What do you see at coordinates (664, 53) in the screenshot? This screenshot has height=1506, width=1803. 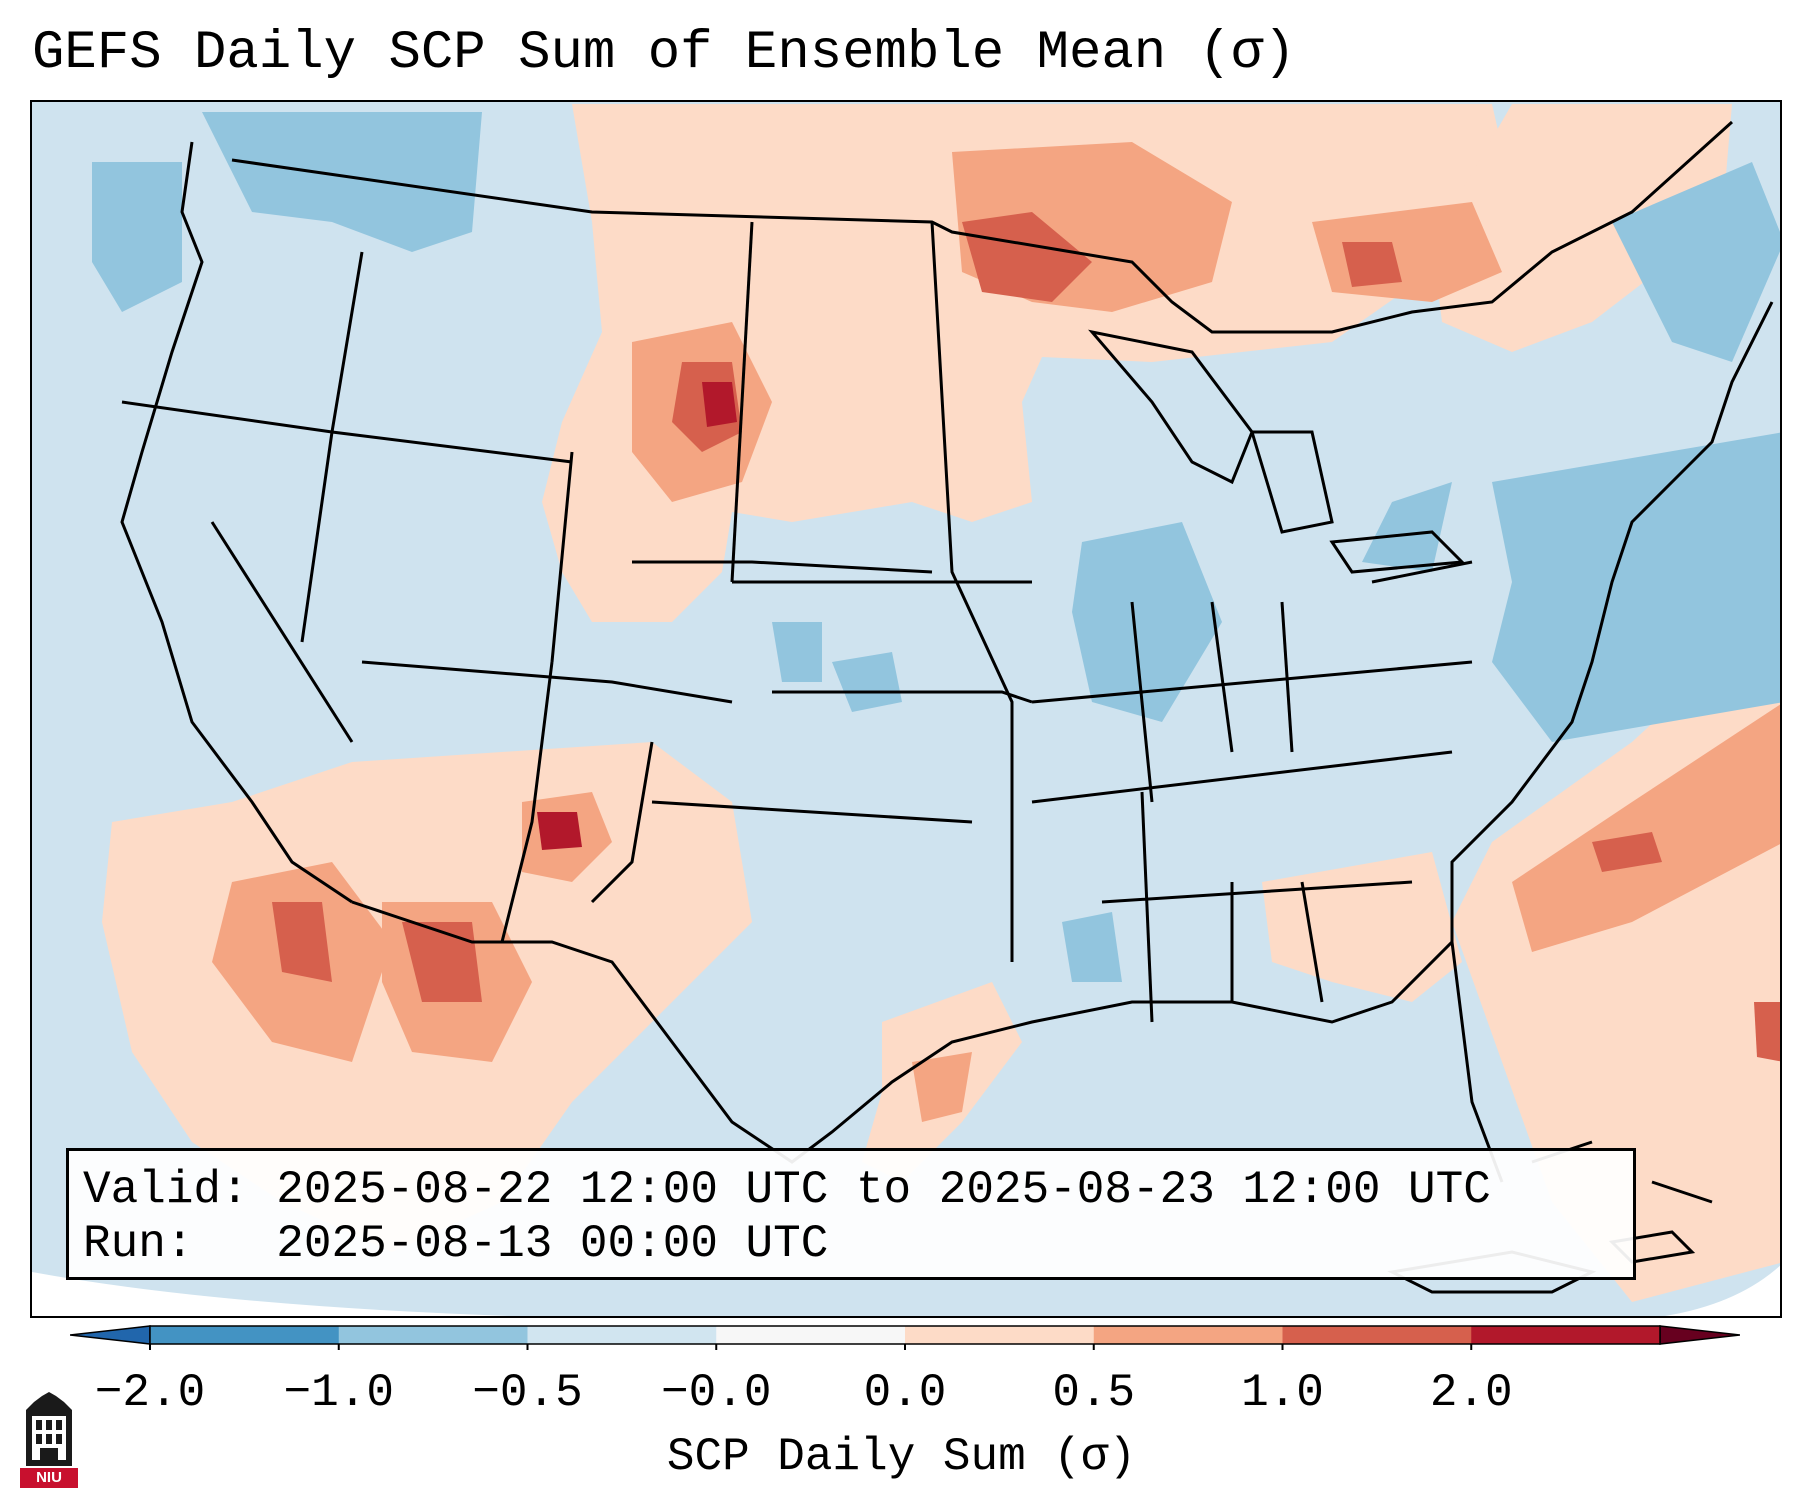 I see `map-title: GEFS Daily SCP Sum of Ensemble Mean (σ)` at bounding box center [664, 53].